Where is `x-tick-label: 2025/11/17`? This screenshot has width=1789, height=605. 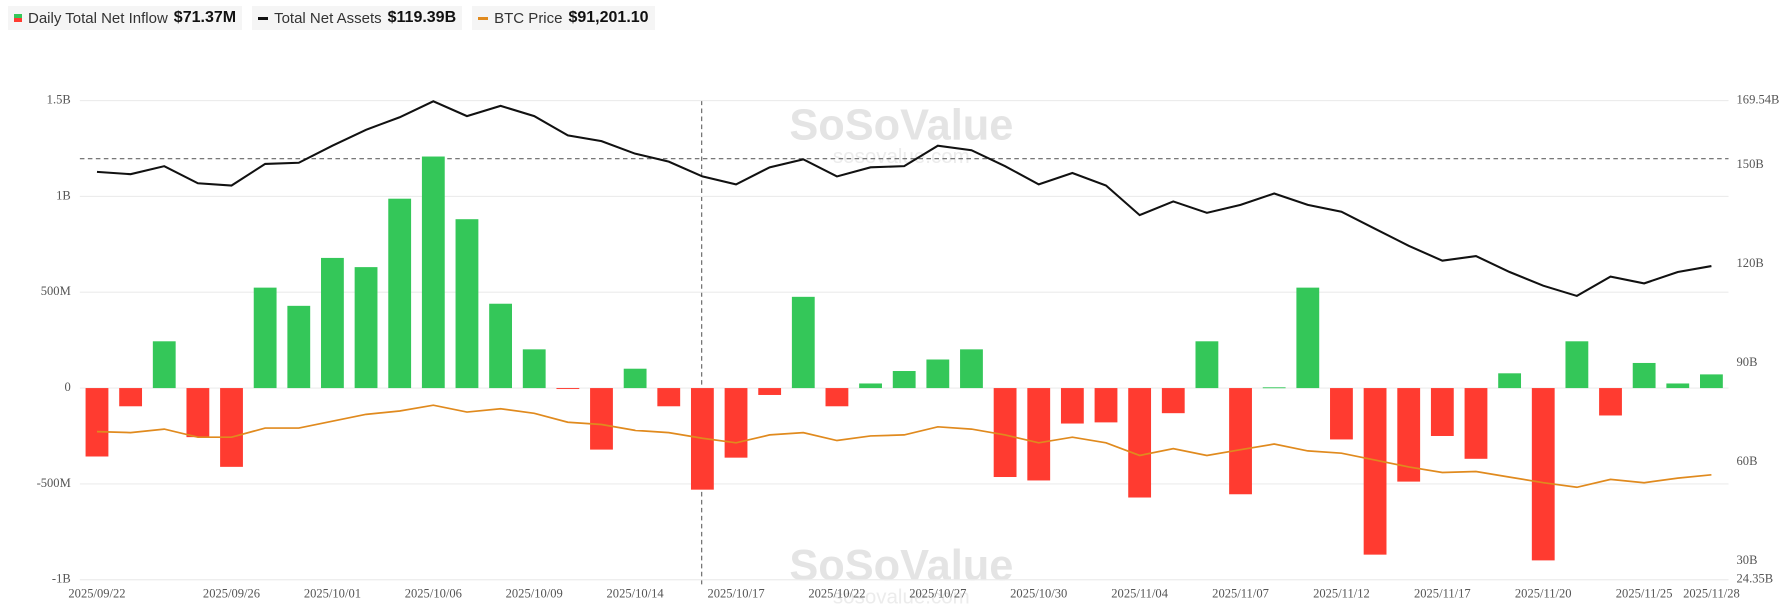 x-tick-label: 2025/11/17 is located at coordinates (1442, 593).